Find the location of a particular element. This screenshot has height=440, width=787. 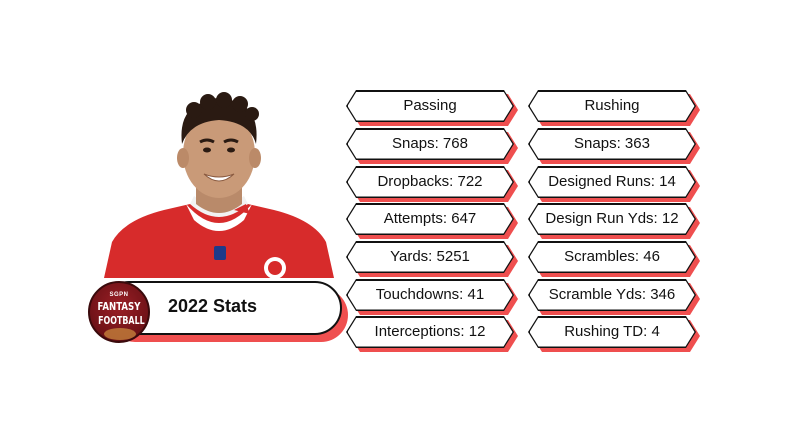

logo-line1: FANTASY is located at coordinates (119, 306).